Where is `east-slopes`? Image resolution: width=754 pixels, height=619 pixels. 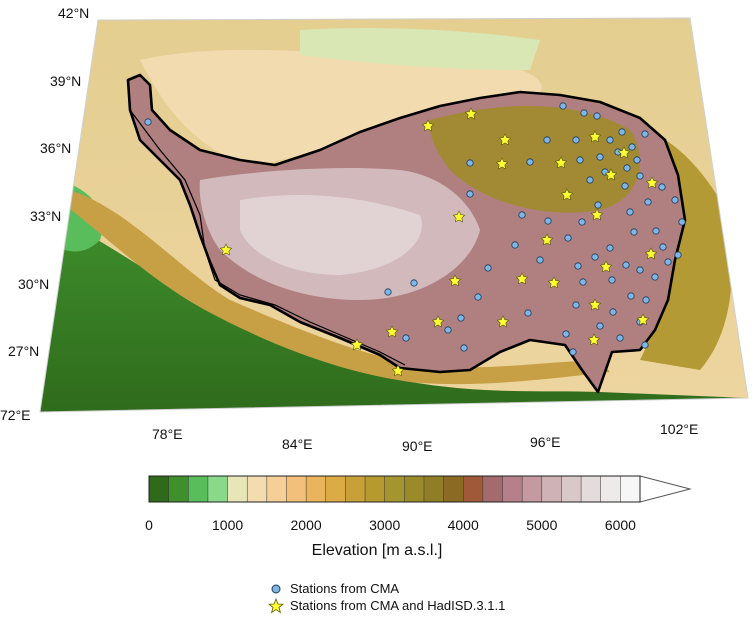
east-slopes is located at coordinates (666, 245).